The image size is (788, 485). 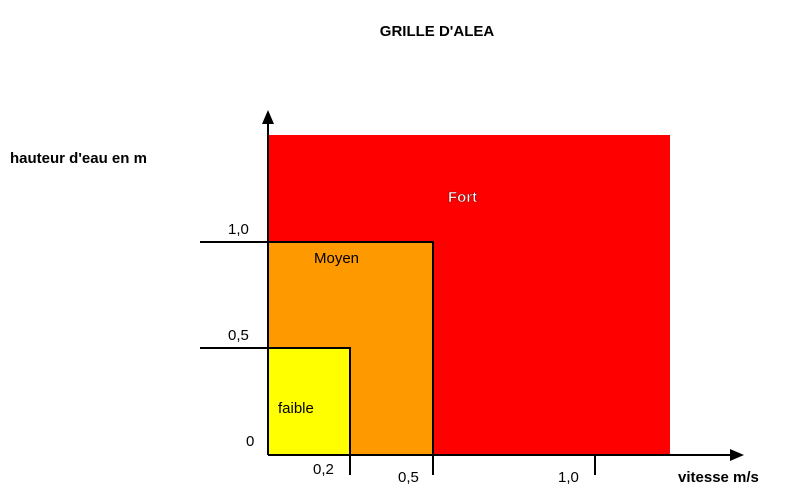 What do you see at coordinates (323, 469) in the screenshot?
I see `x-tick-label: 0,2` at bounding box center [323, 469].